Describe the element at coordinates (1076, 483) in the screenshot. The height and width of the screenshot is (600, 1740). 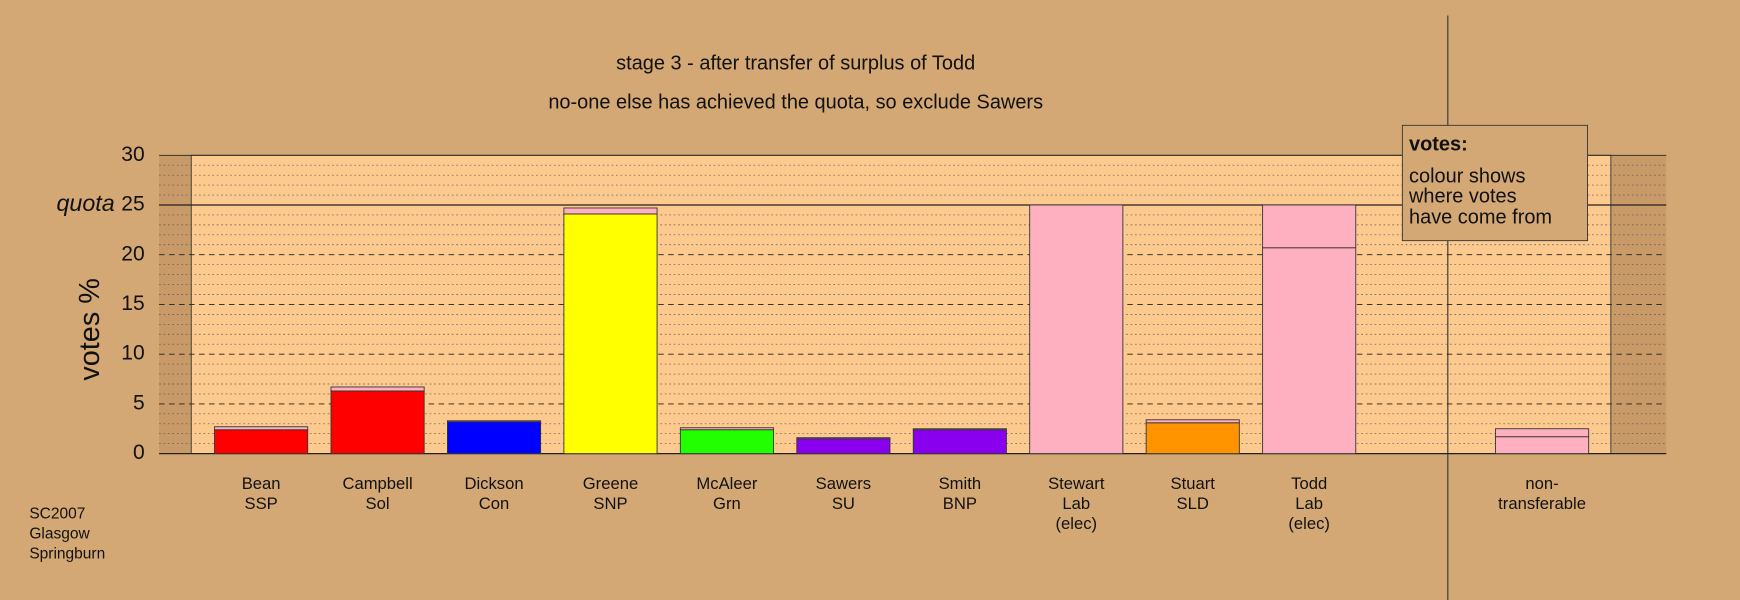
I see `x-tick-label: Stewart` at that location.